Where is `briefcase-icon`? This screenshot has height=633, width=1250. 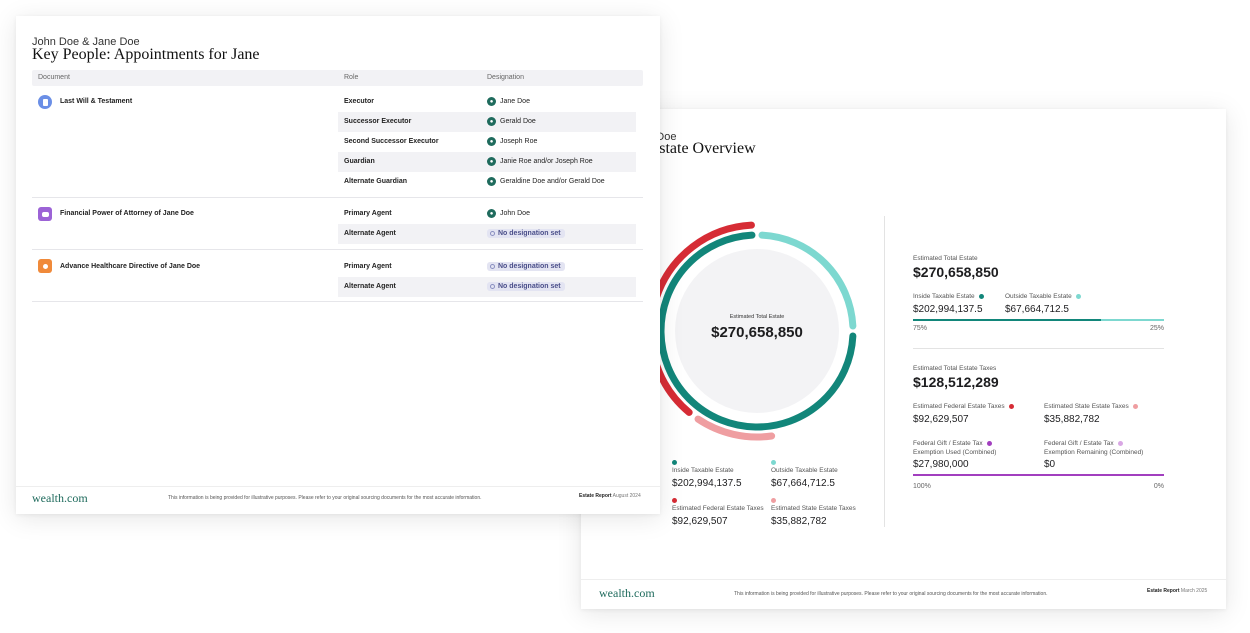 briefcase-icon is located at coordinates (45, 214).